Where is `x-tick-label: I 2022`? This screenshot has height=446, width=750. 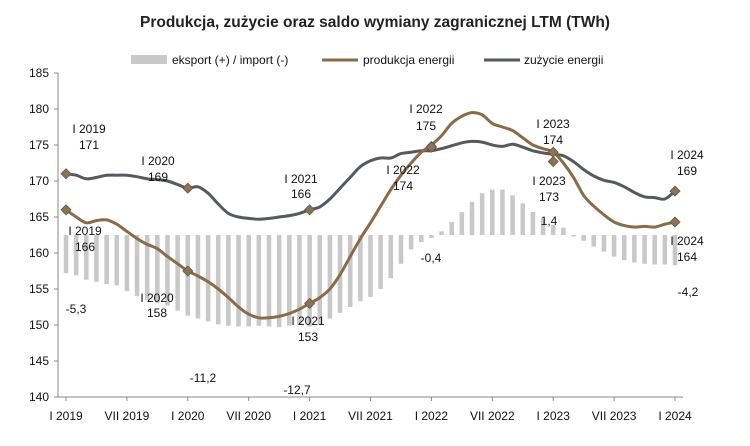
x-tick-label: I 2022 is located at coordinates (432, 416).